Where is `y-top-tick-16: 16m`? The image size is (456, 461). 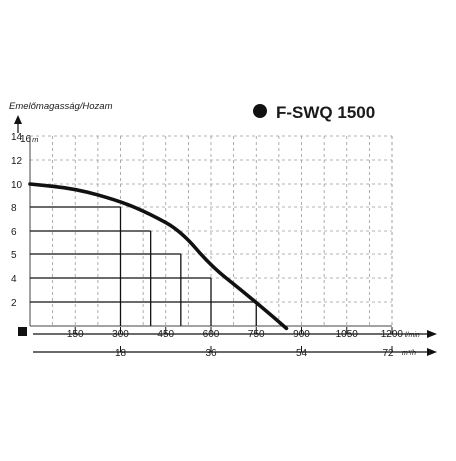
y-top-tick-16: 16m is located at coordinates (29, 139).